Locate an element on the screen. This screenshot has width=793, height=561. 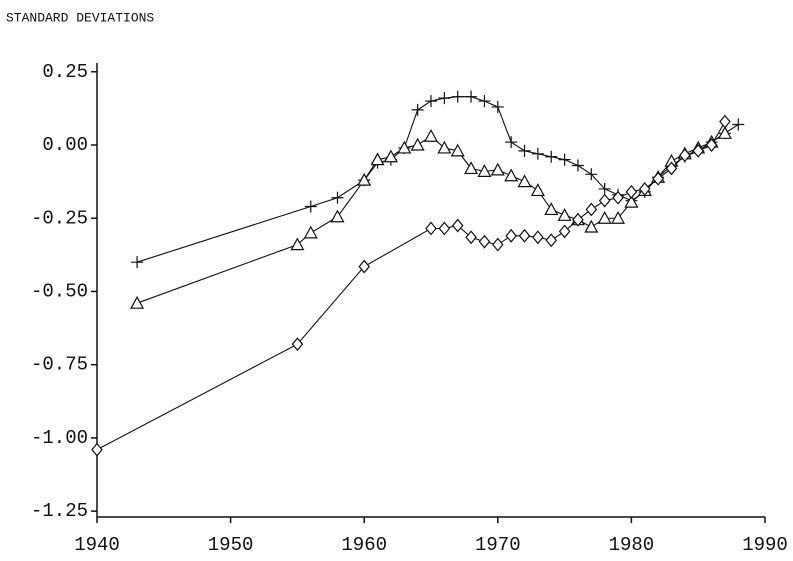
x-tick-label: 1960 is located at coordinates (364, 545).